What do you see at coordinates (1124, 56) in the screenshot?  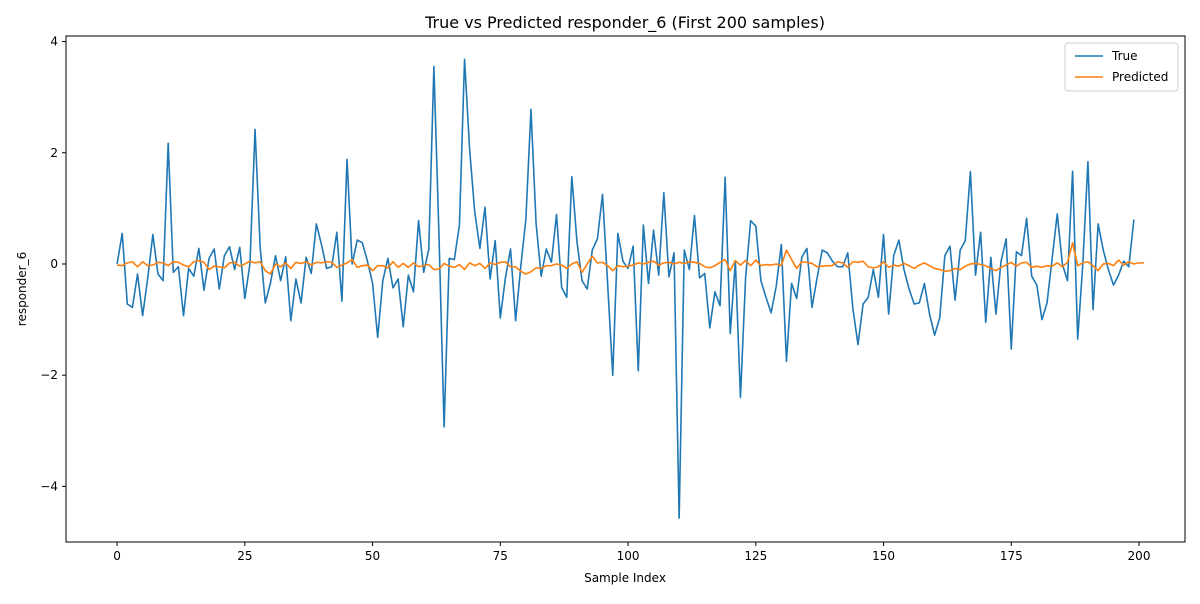 I see `legend-label: True` at bounding box center [1124, 56].